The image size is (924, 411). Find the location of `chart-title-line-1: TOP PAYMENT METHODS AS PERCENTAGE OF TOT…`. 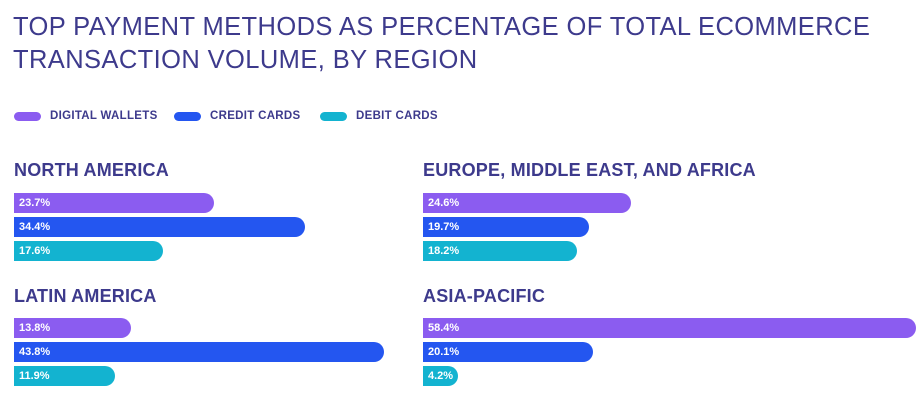

chart-title-line-1: TOP PAYMENT METHODS AS PERCENTAGE OF TOT… is located at coordinates (442, 27).